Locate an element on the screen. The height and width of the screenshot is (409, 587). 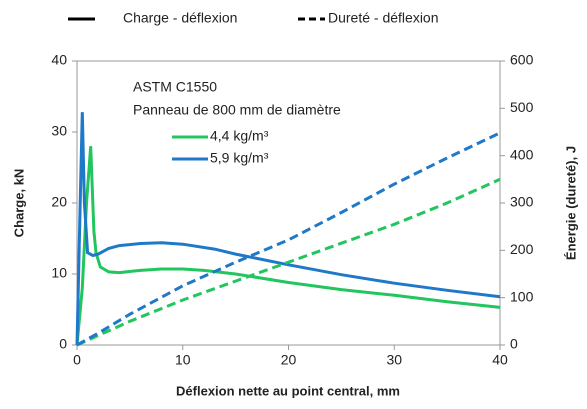
y2-tick-label: 300 is located at coordinates (522, 202).